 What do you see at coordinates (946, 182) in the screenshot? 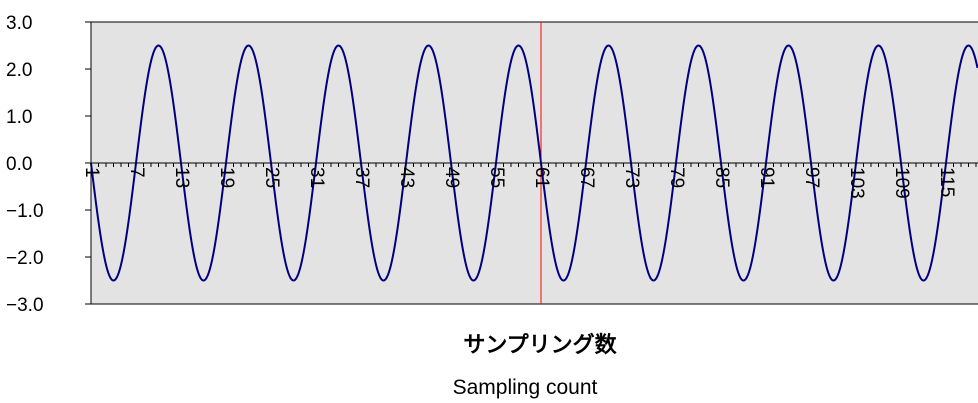
I see `x-tick-label: 115` at bounding box center [946, 182].